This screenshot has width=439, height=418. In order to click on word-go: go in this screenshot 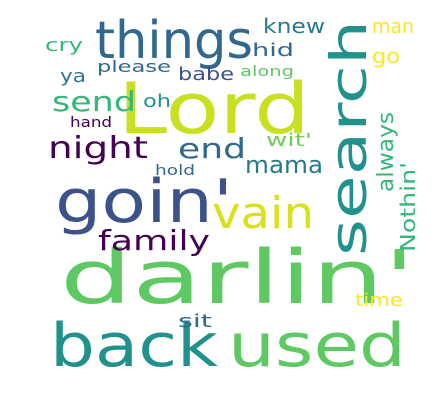, I will do `click(386, 56)`.